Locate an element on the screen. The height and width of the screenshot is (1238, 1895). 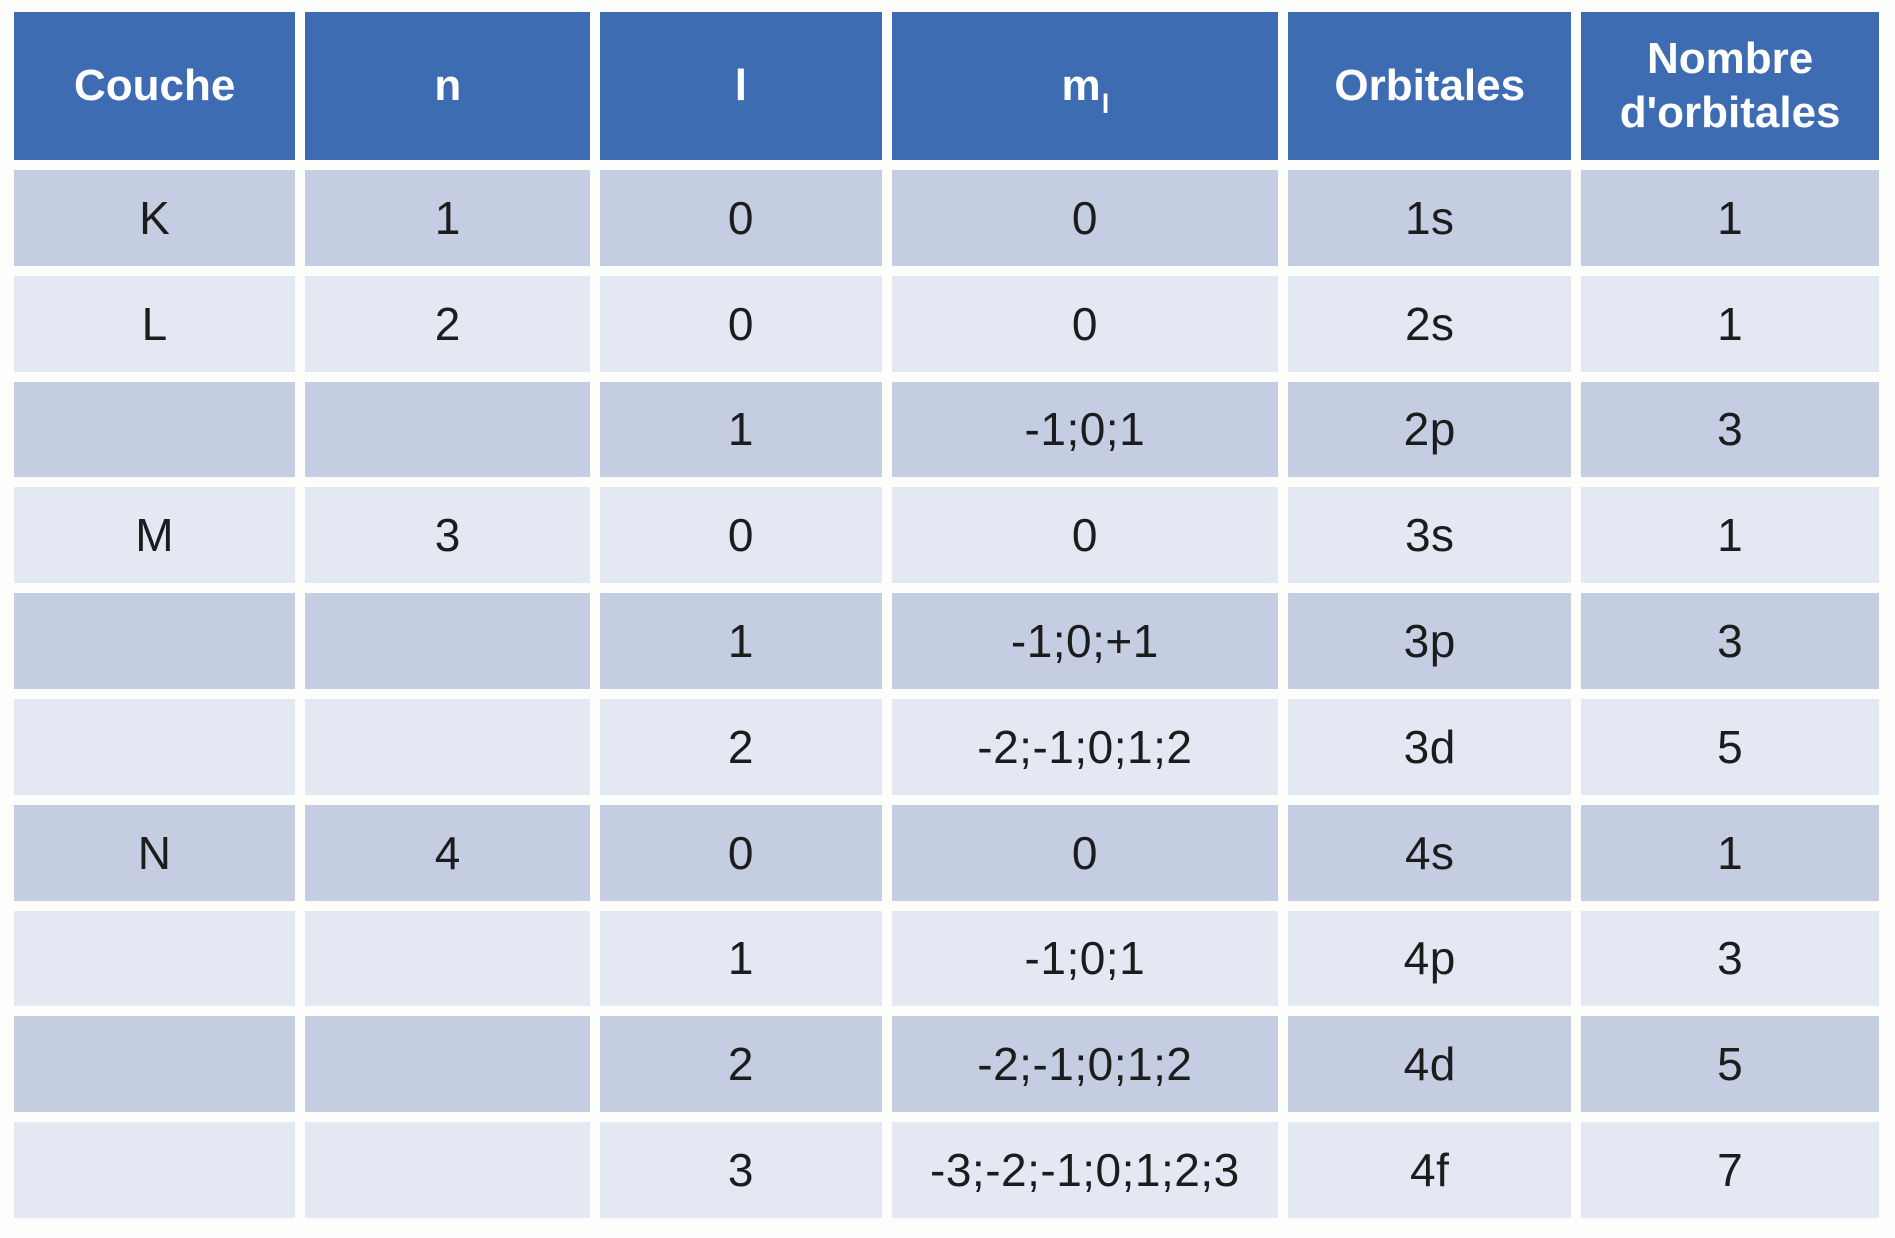
cell-l: 3 is located at coordinates (741, 1170).